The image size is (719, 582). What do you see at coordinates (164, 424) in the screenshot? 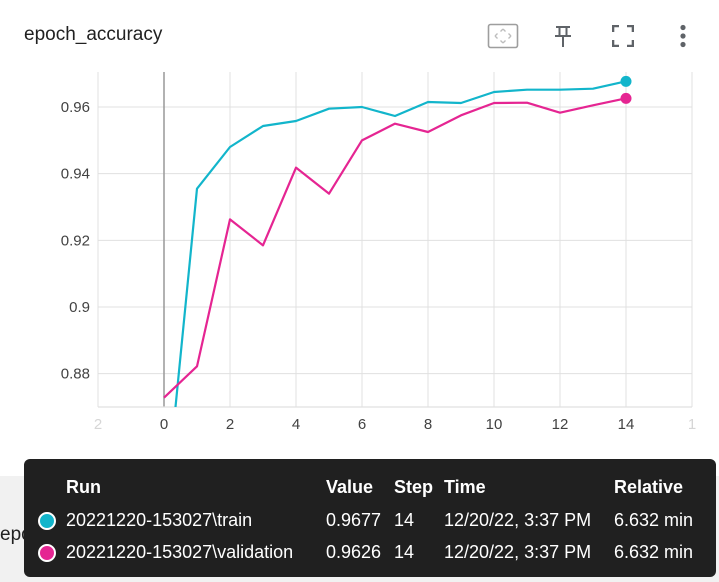
I see `x-tick-label: 0` at bounding box center [164, 424].